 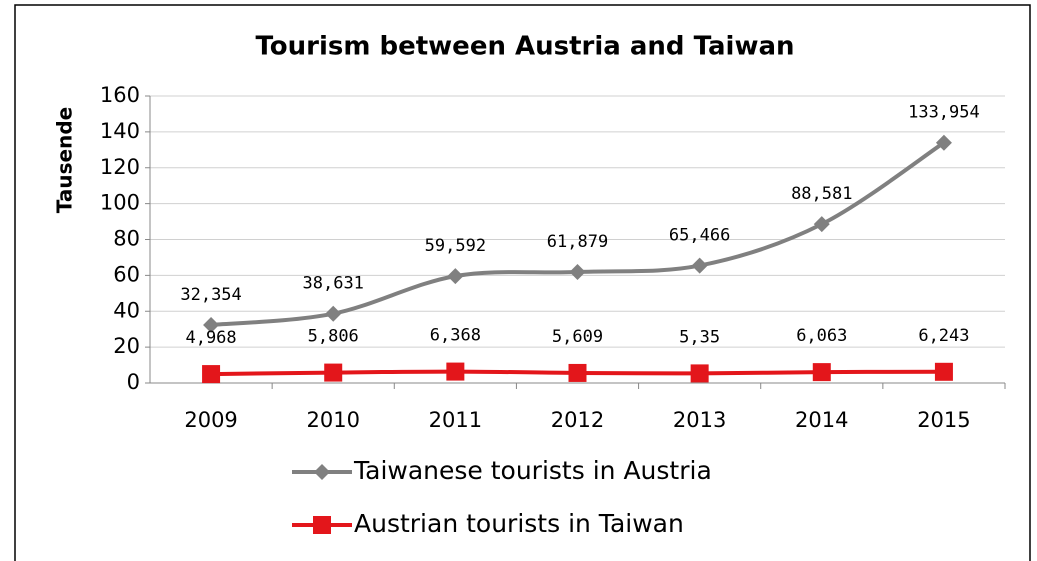 What do you see at coordinates (120, 167) in the screenshot?
I see `y-tick-label: 120` at bounding box center [120, 167].